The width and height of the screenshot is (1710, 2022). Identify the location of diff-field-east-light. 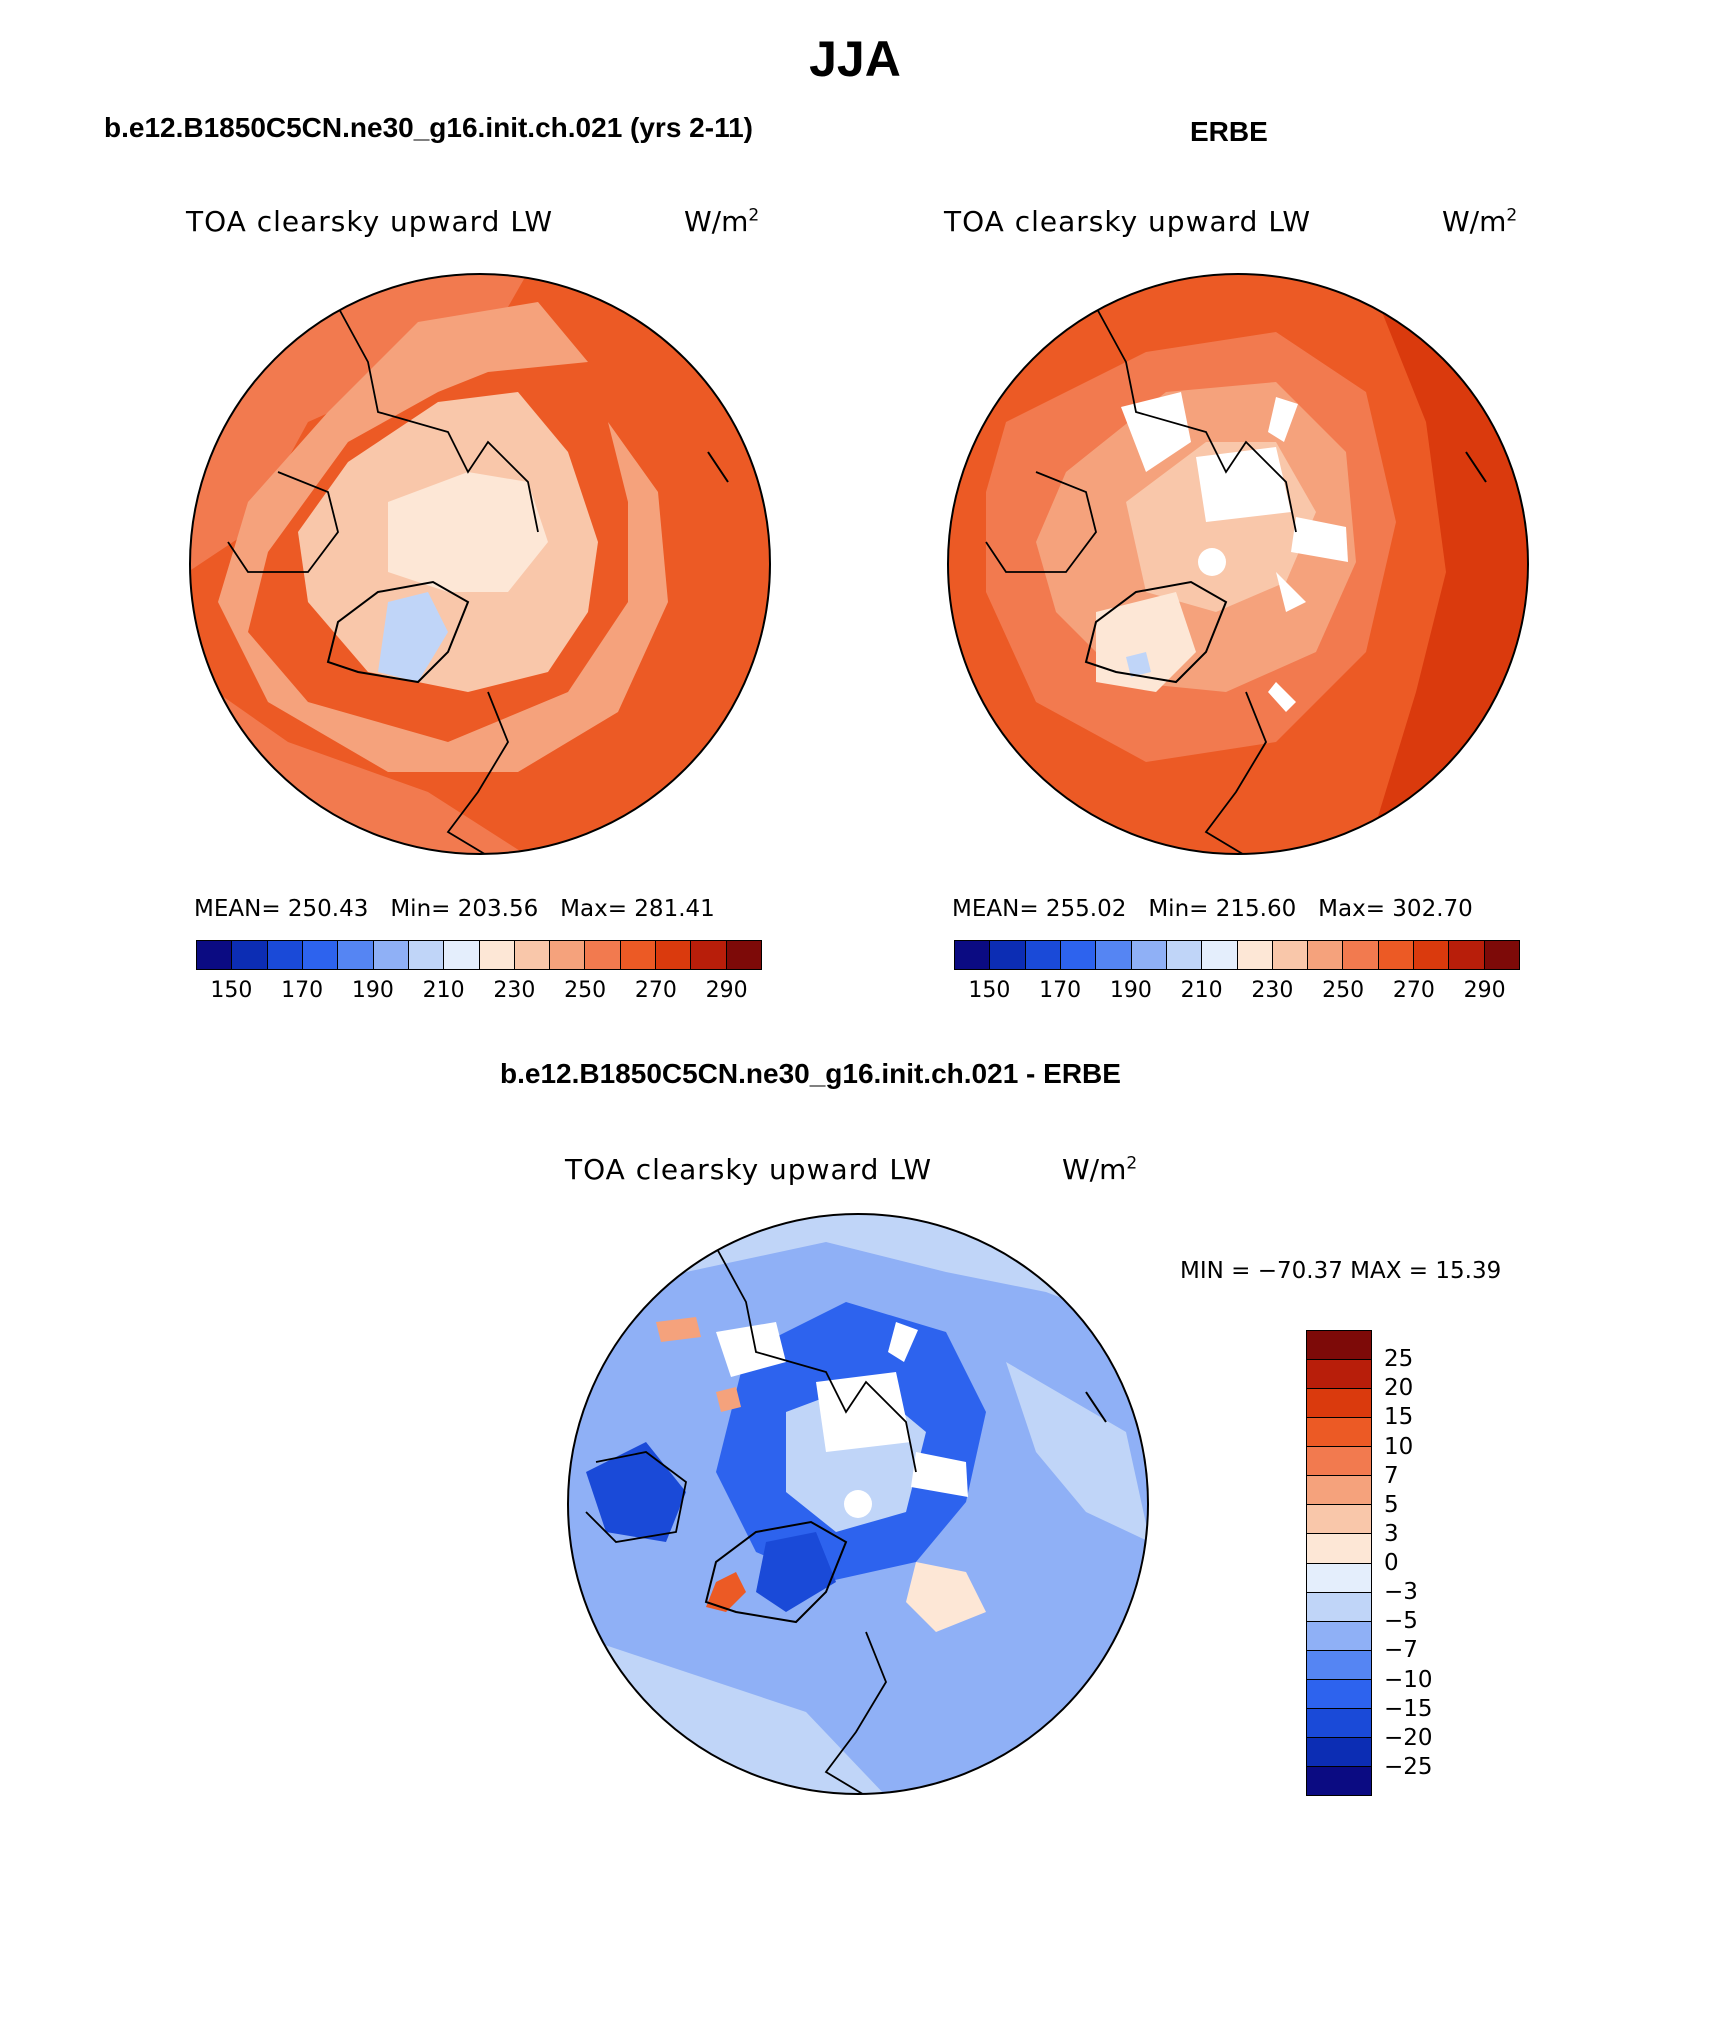
(1077, 1452).